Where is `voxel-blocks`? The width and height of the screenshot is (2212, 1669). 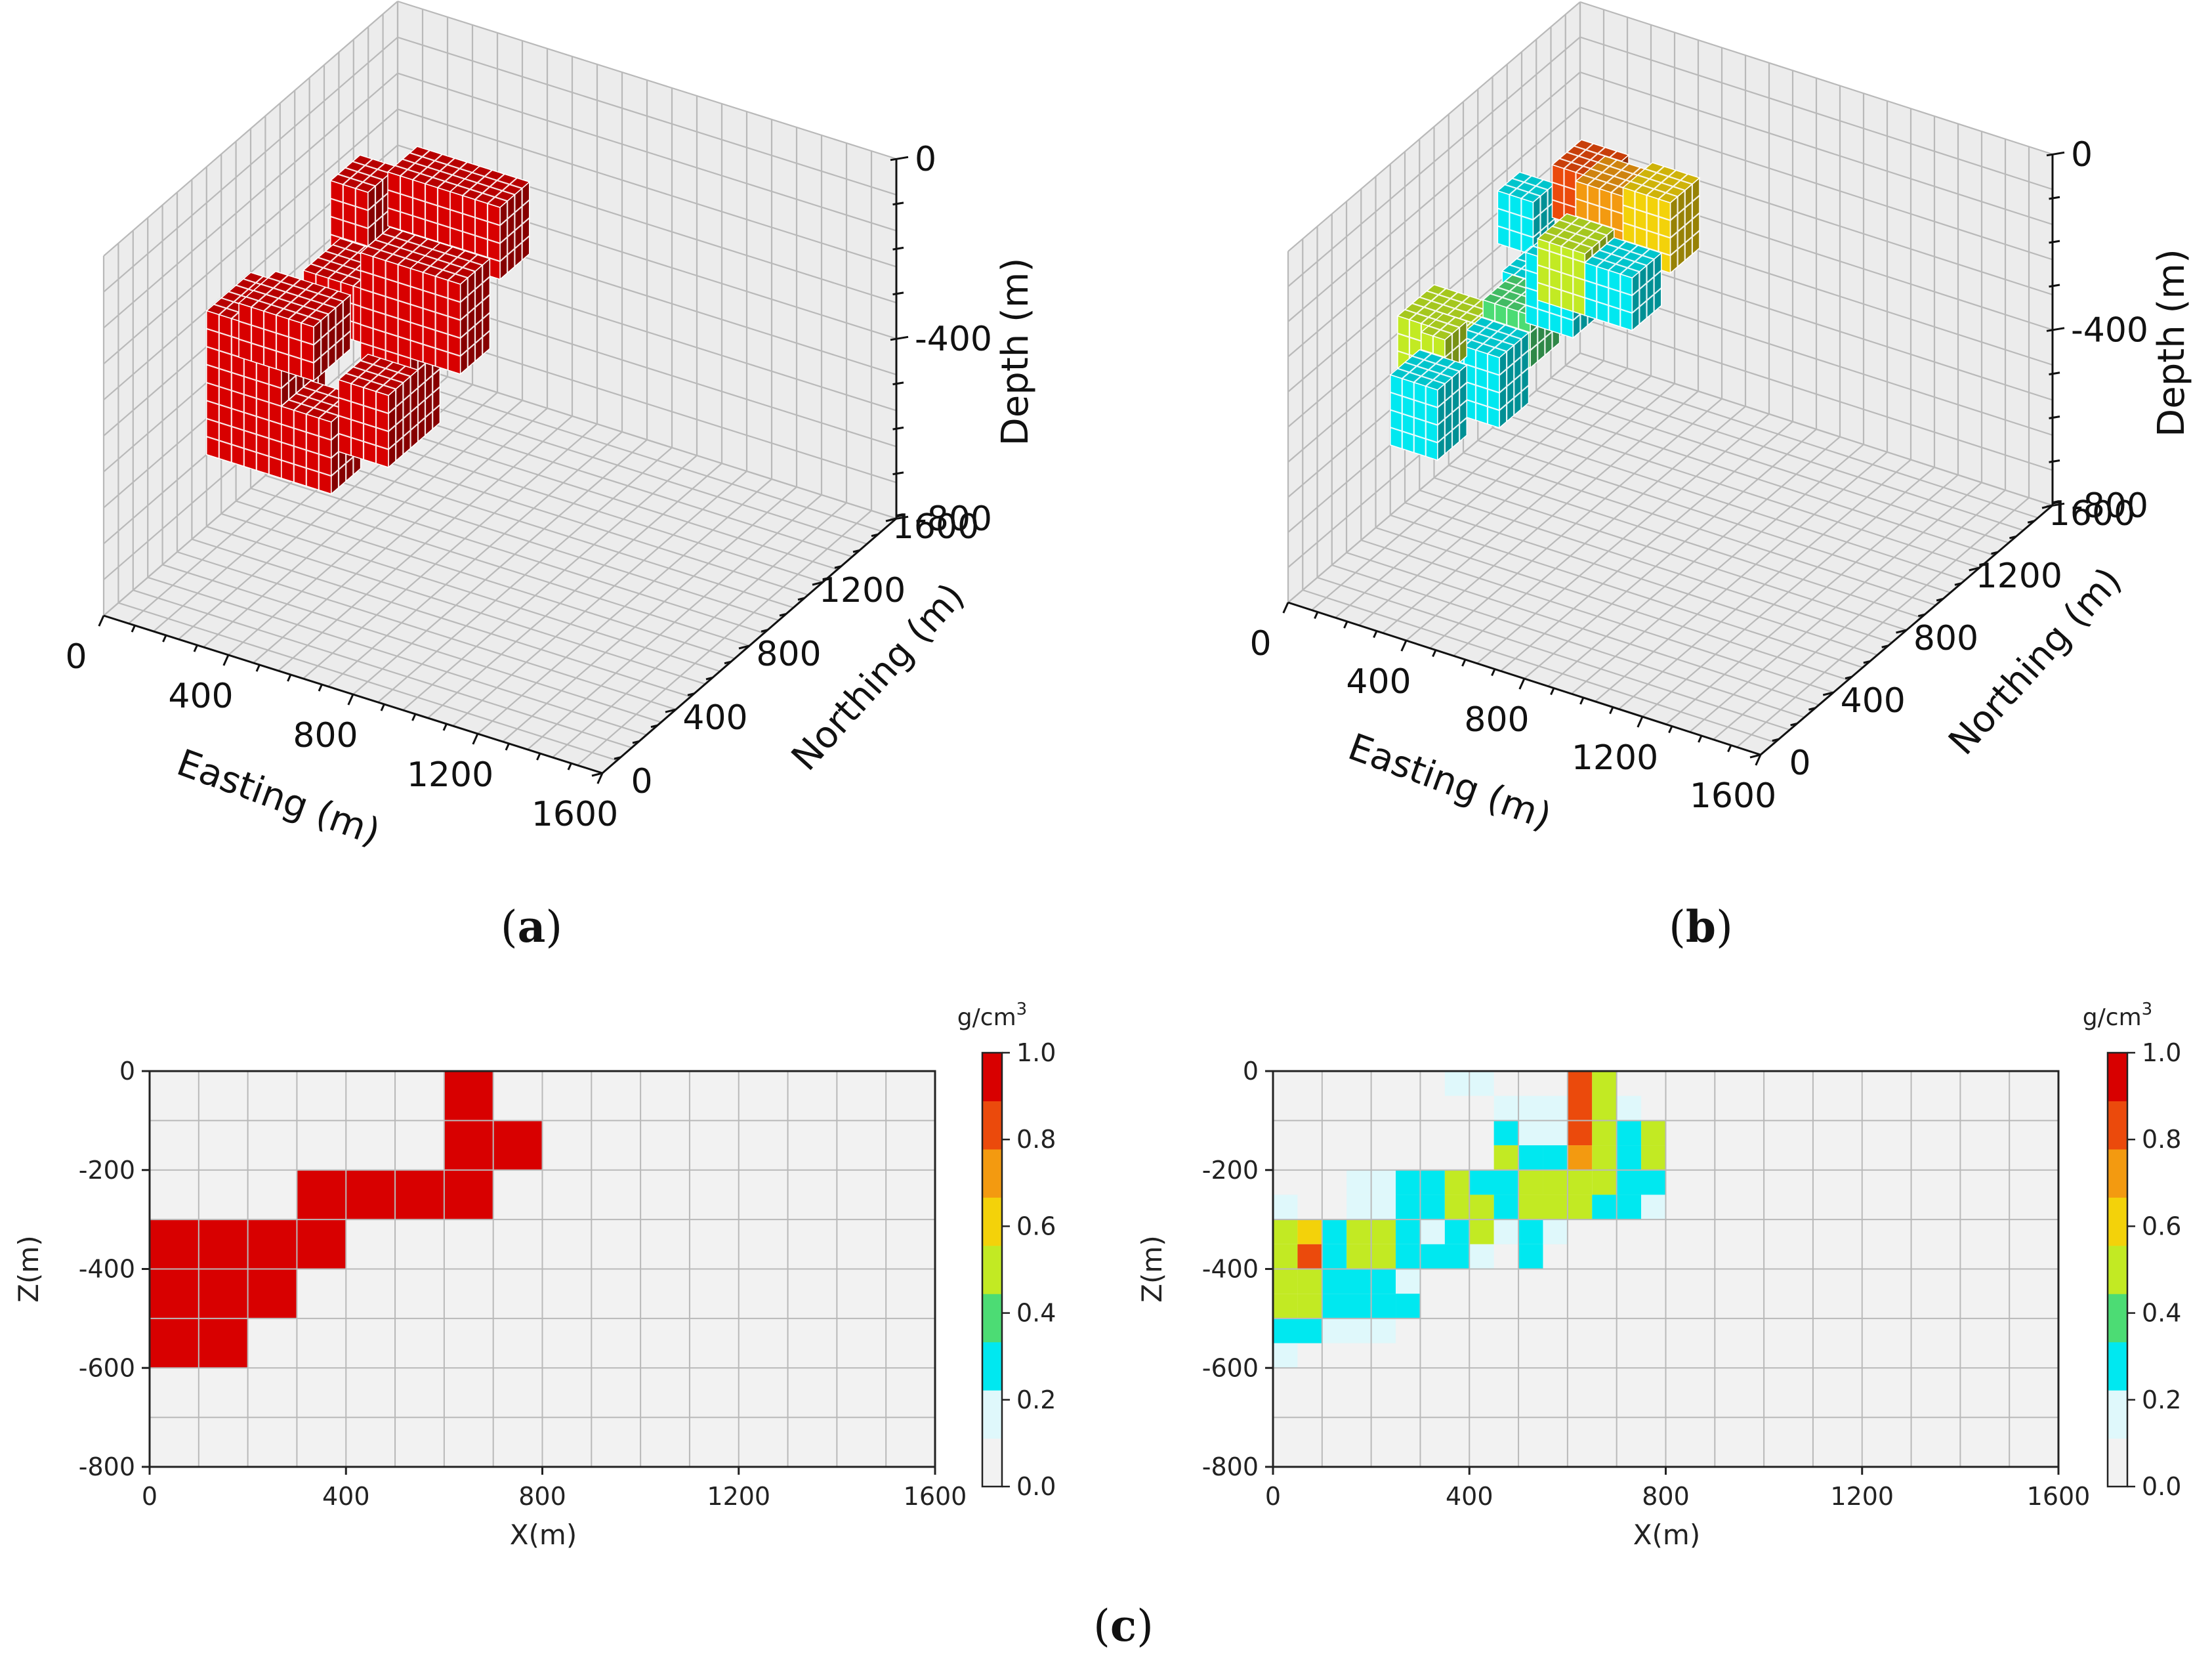 voxel-blocks is located at coordinates (1545, 300).